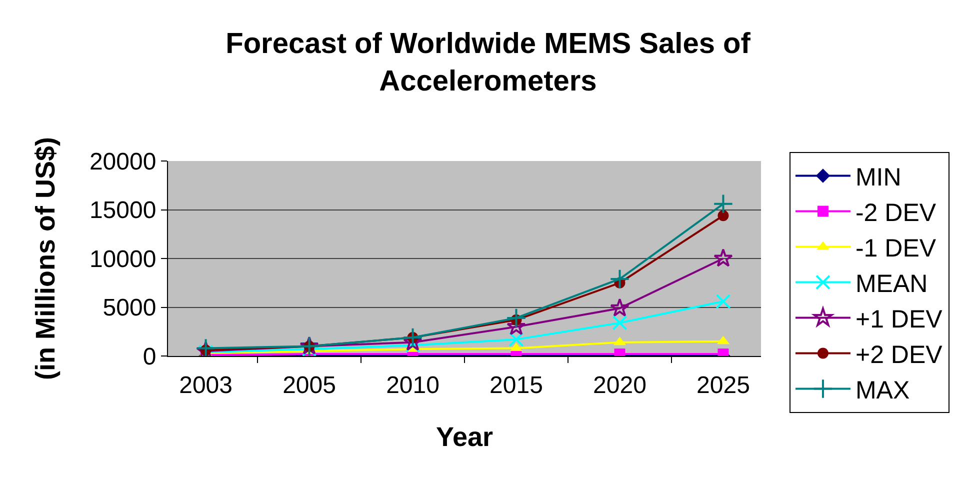  Describe the element at coordinates (122, 259) in the screenshot. I see `y-tick-label: 10000` at that location.